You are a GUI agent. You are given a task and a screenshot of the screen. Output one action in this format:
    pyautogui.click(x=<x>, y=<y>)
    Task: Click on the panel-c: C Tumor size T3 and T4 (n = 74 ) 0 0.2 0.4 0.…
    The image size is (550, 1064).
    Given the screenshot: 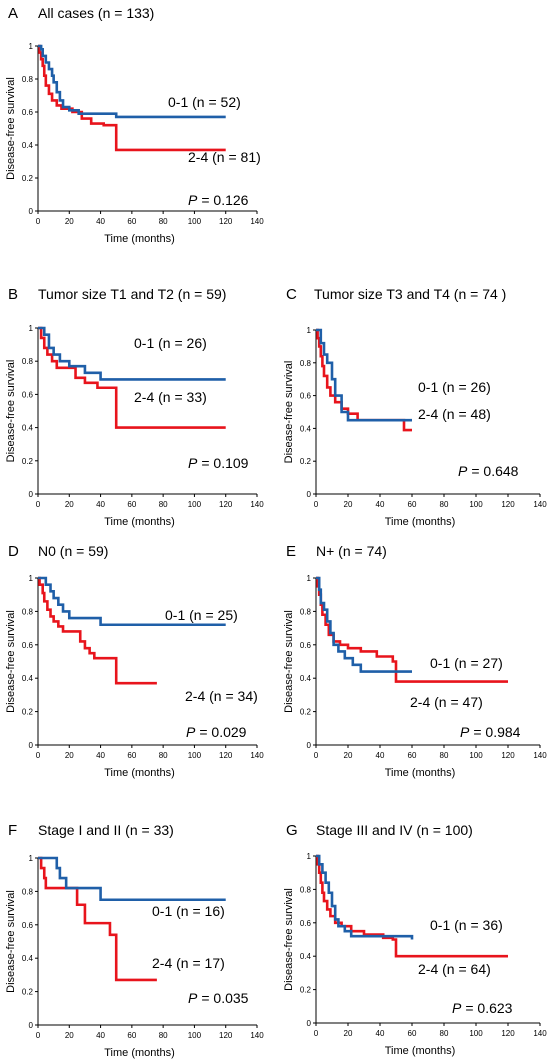 What is the action you would take?
    pyautogui.click(x=415, y=407)
    